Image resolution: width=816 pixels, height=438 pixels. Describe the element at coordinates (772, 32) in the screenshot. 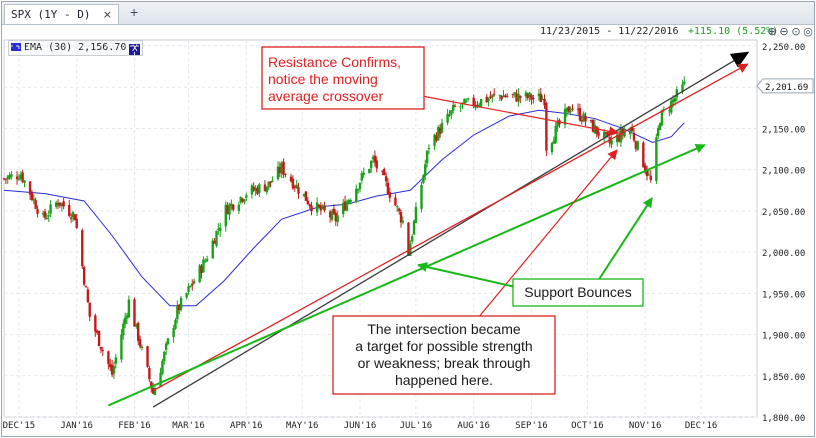

I see `zoom-in-icon: ⊕` at that location.